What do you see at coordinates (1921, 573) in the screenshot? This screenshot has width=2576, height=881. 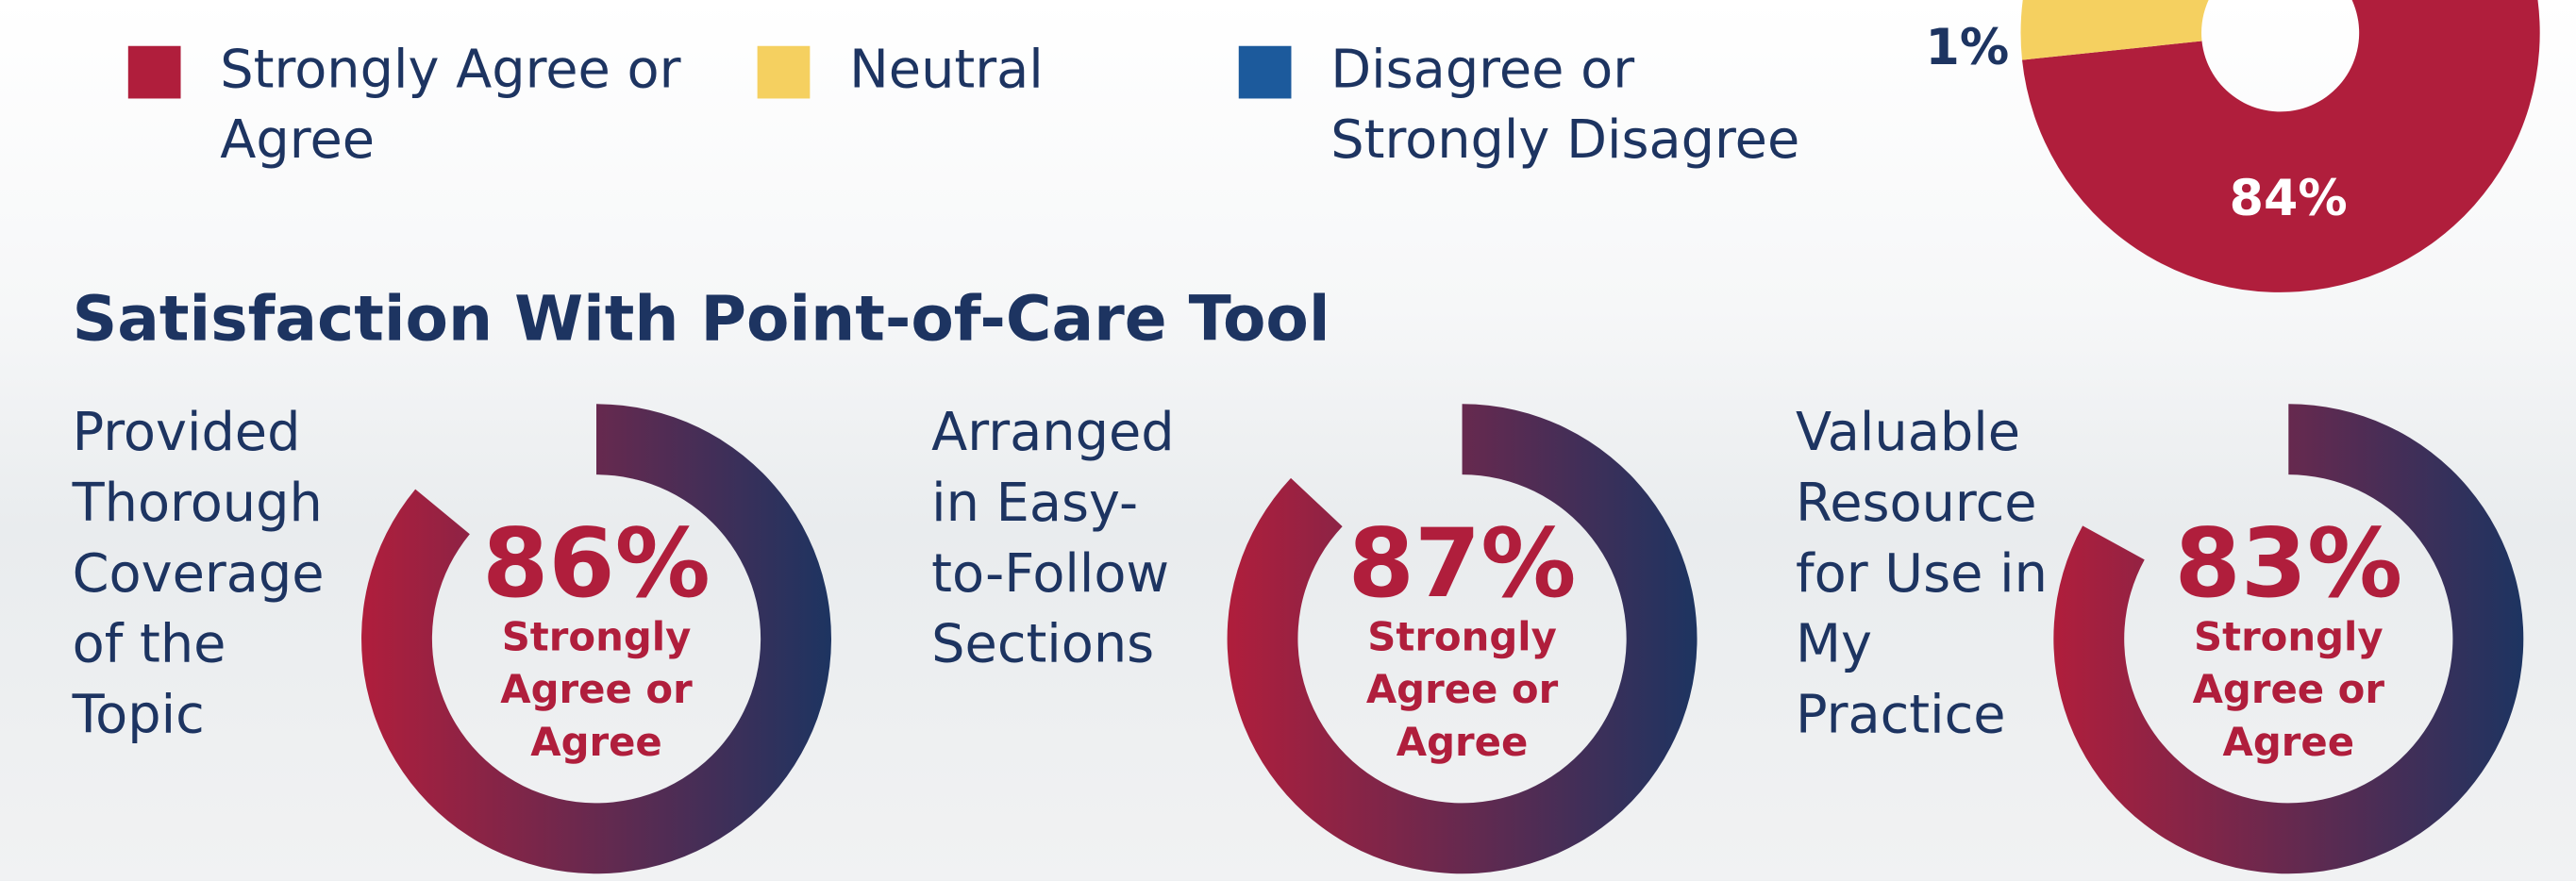 I see `gauge-title: Valuable Resource for Use in My Practice` at bounding box center [1921, 573].